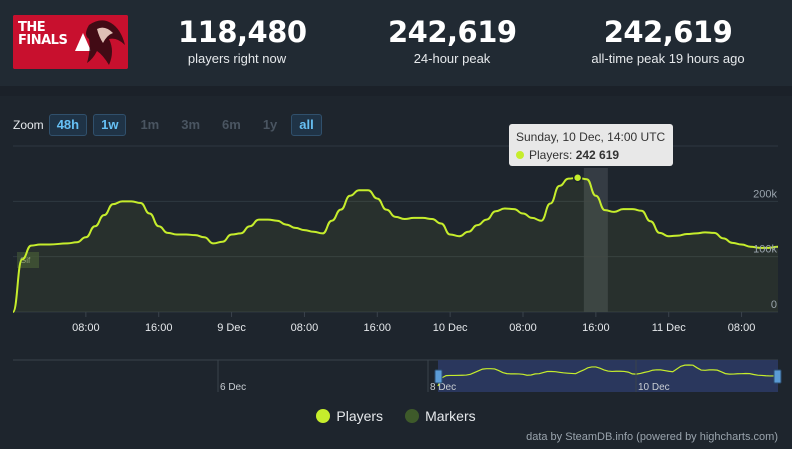 This screenshot has width=792, height=449. What do you see at coordinates (438, 376) in the screenshot?
I see `navigator-handle-left` at bounding box center [438, 376].